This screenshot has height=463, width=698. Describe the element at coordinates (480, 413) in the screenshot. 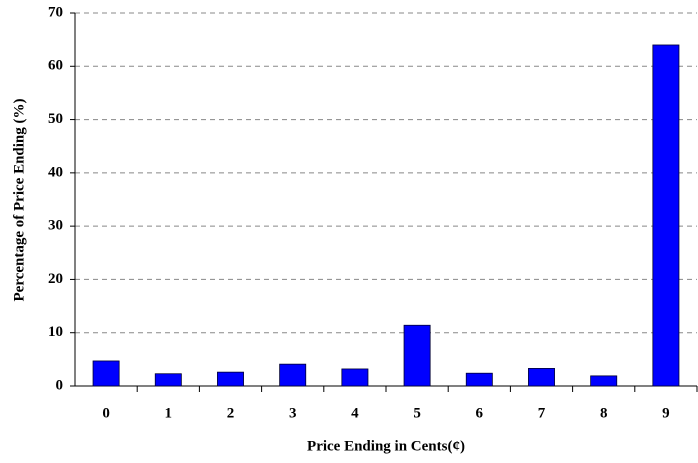

I see `x-tick-label: 6` at that location.